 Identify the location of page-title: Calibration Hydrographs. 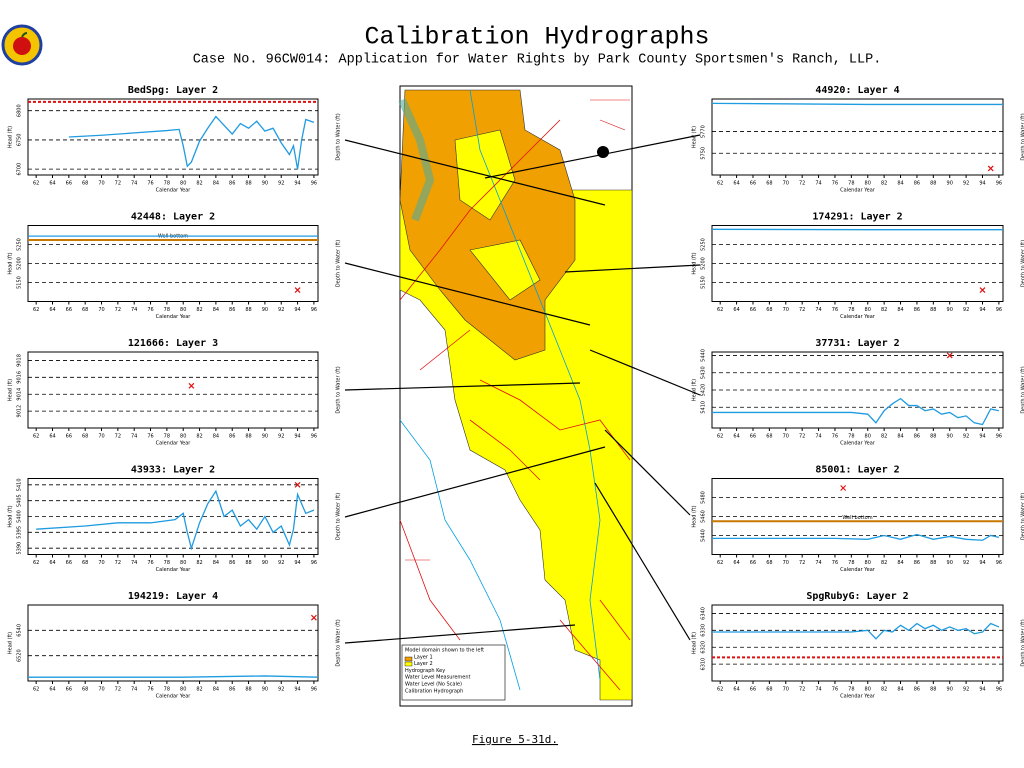
(536, 37).